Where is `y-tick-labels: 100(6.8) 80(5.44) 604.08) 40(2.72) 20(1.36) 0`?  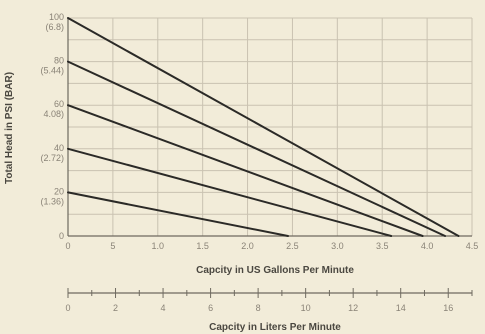
y-tick-labels: 100(6.8) 80(5.44) 604.08) 40(2.72) 20(1.36) 0 is located at coordinates (52, 126).